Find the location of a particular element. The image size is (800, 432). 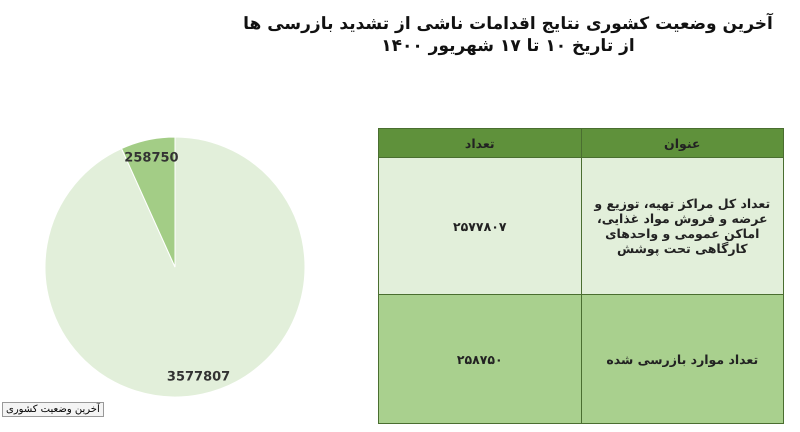

text: از تاریخ ۱۰ تا ۱۷ شهریور ۱۴۰۰ is located at coordinates (508, 46).